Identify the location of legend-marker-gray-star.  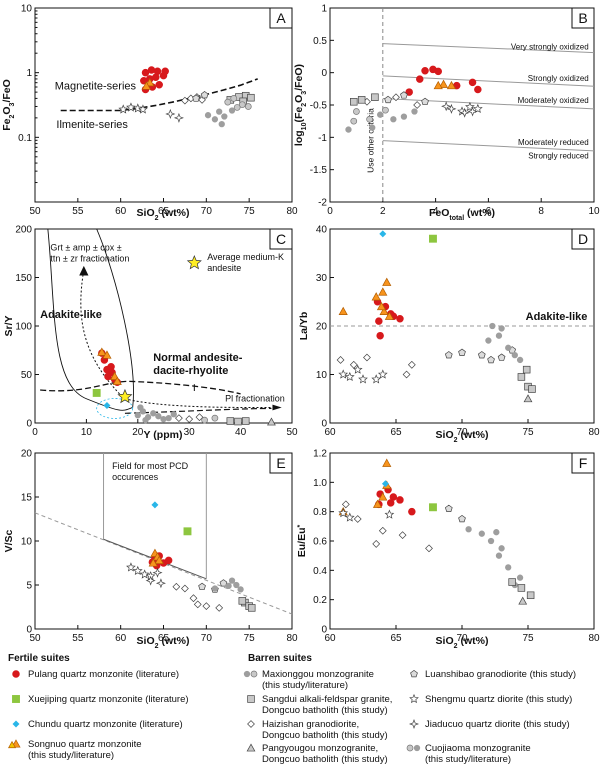
(414, 698).